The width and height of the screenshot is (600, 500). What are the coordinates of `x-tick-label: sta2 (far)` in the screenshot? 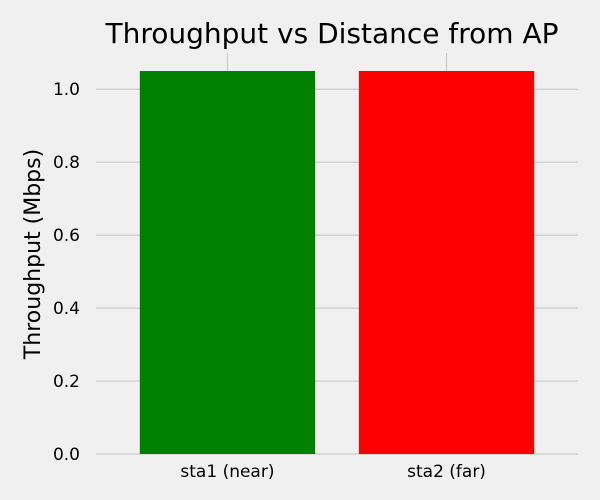 It's located at (446, 472).